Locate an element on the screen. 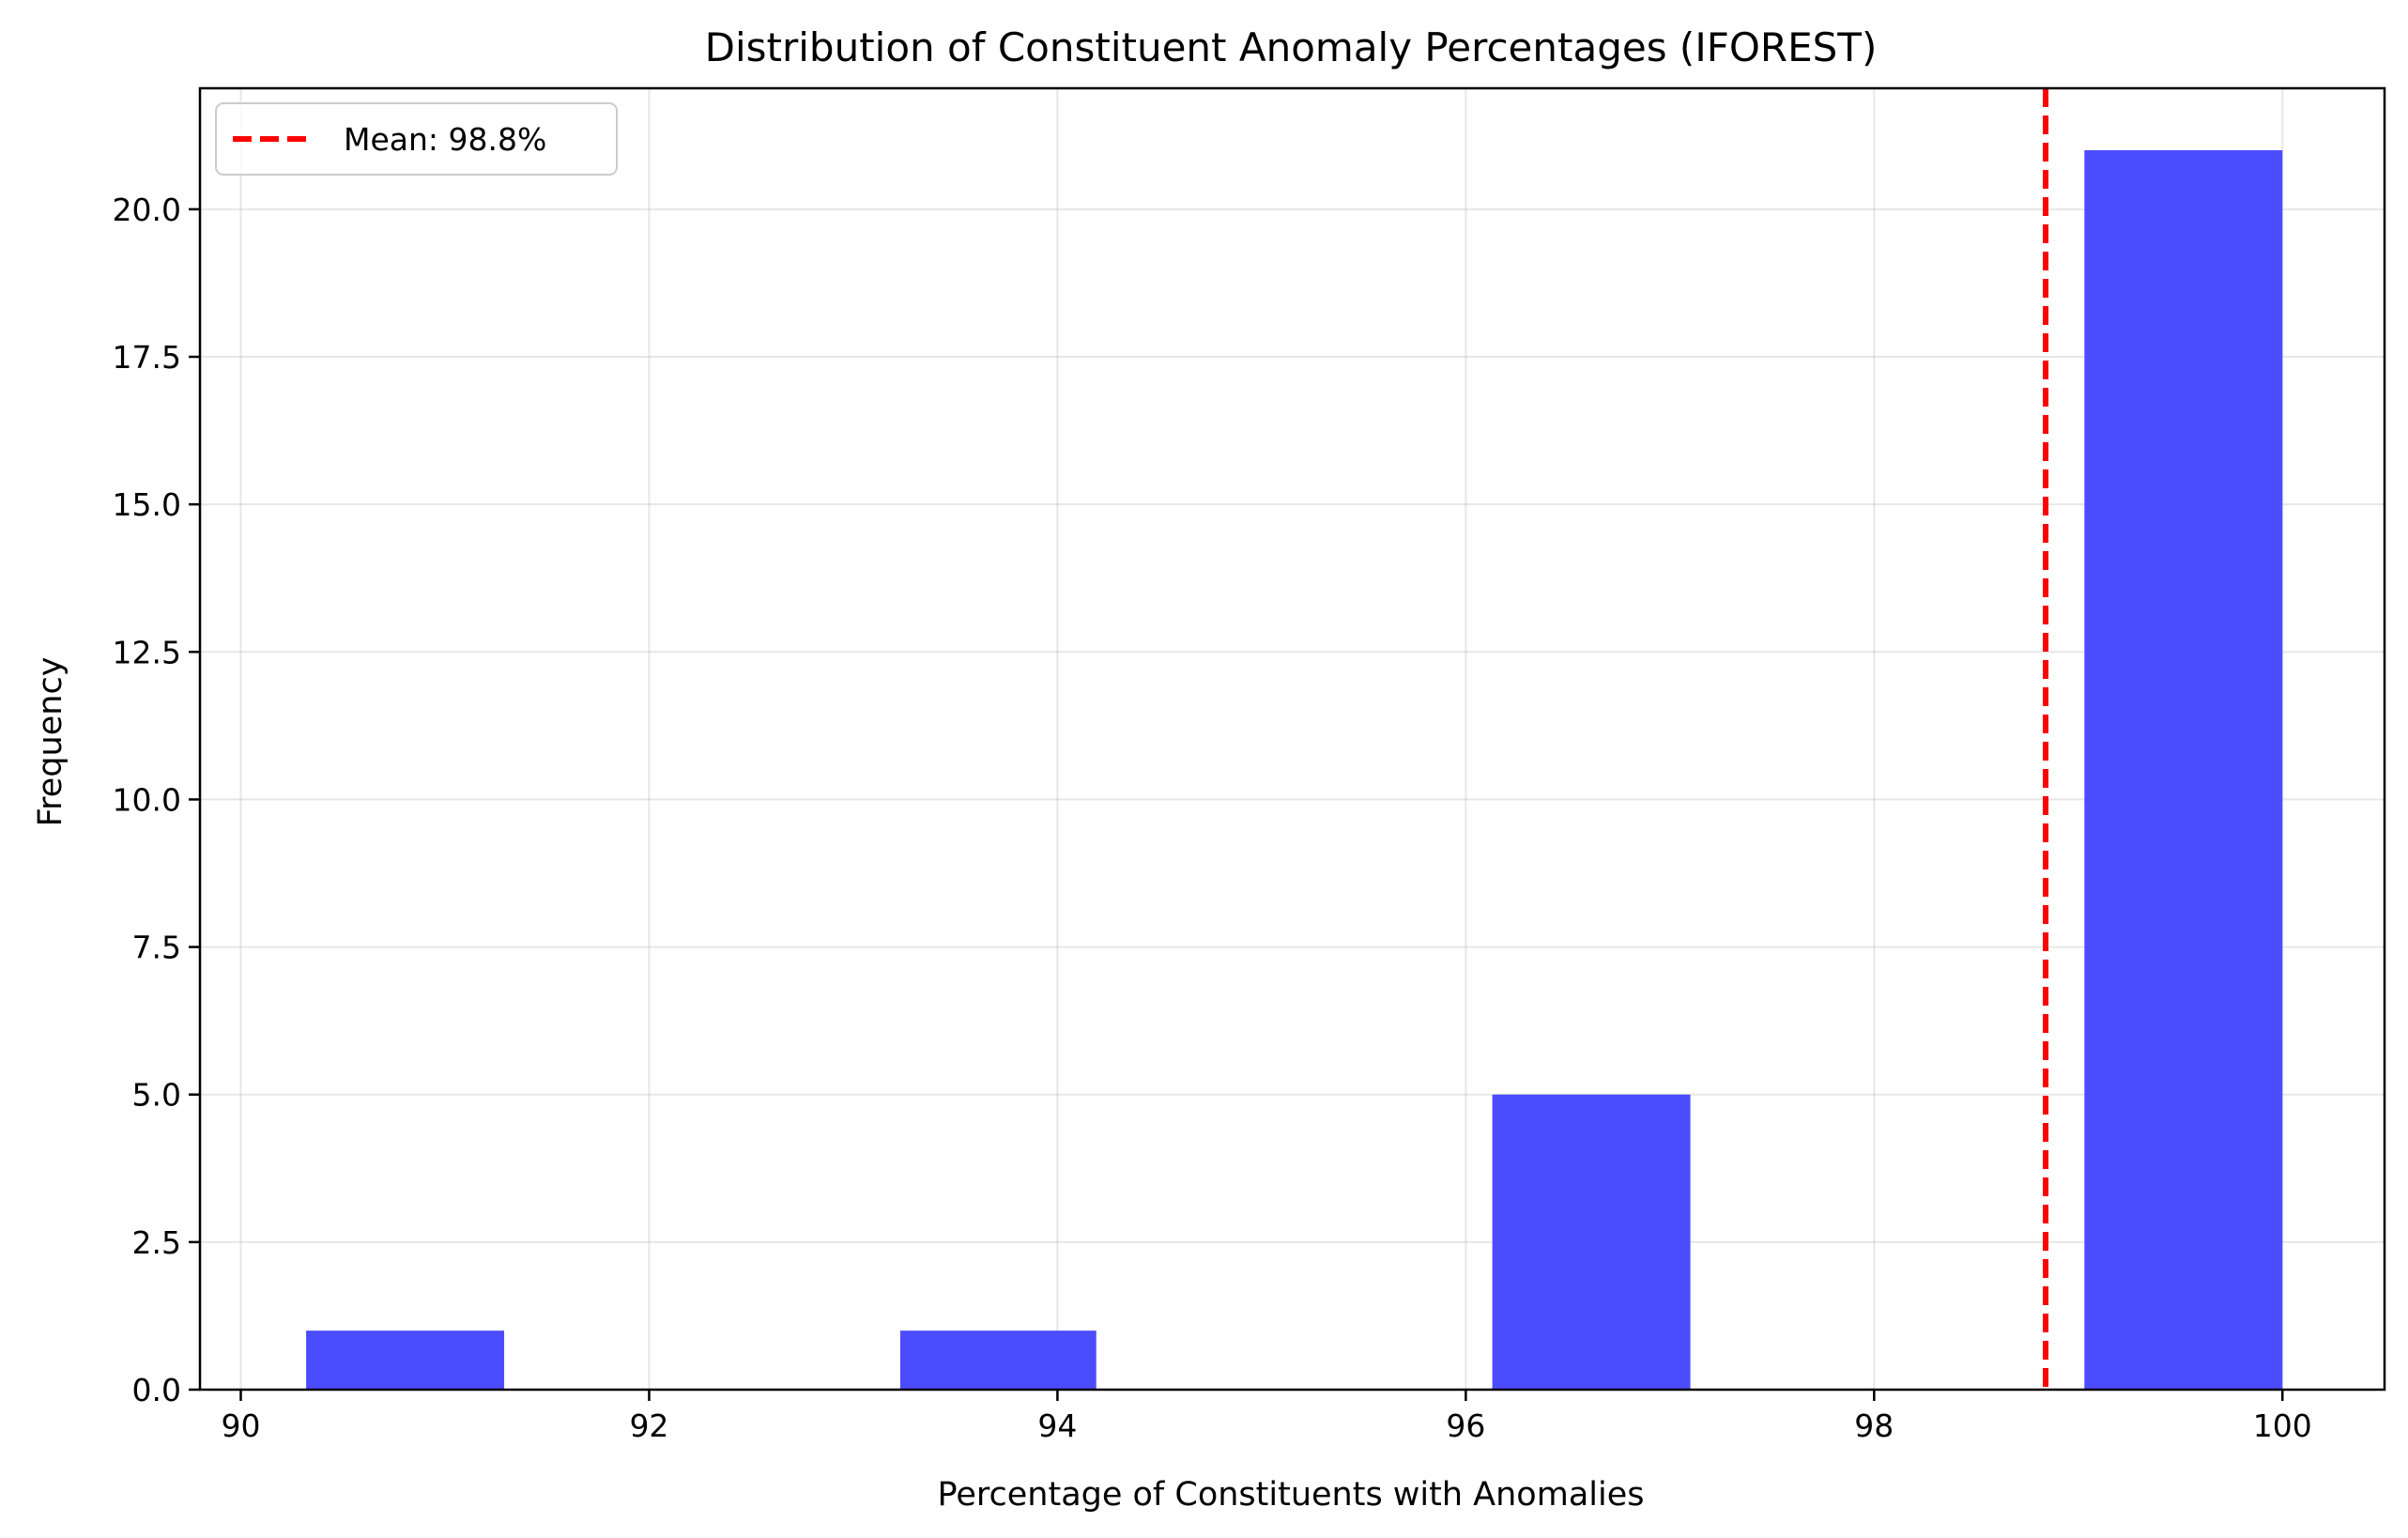 The image size is (2408, 1538). legend-mean-label: Mean: 98.8% is located at coordinates (445, 139).